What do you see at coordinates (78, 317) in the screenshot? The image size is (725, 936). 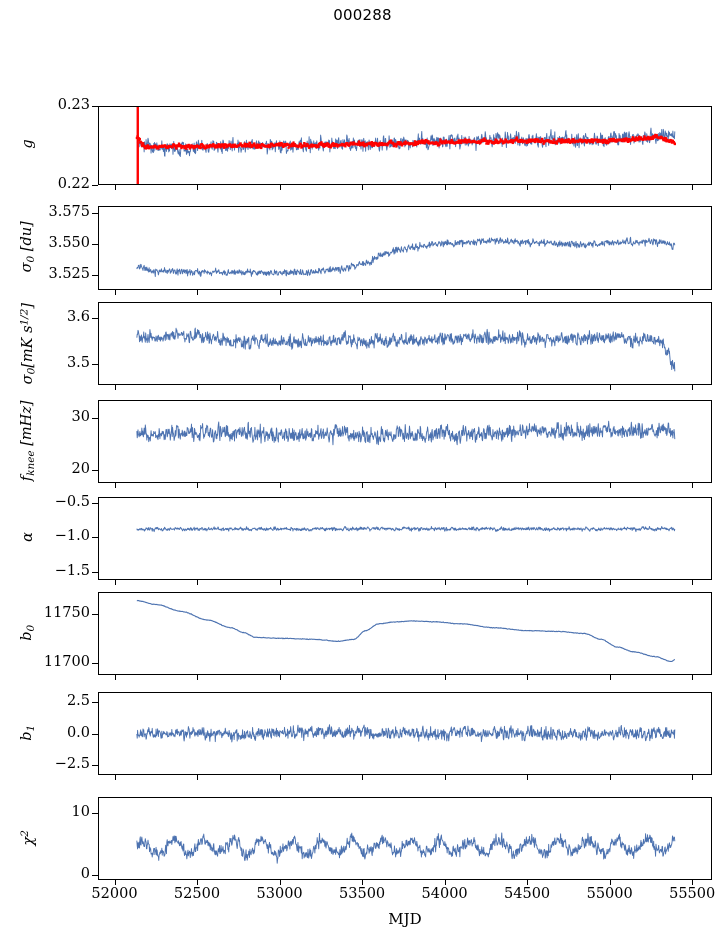 I see `y-tick-label: 3.6` at bounding box center [78, 317].